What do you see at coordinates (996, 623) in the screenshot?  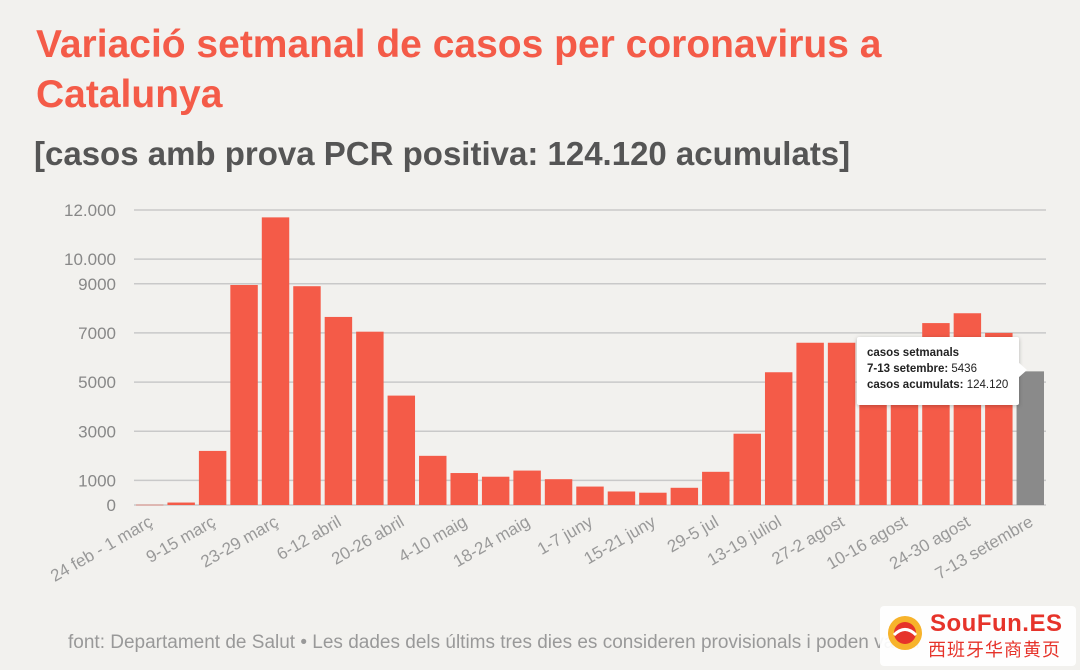 I see `watermark-name: SouFun.ES` at bounding box center [996, 623].